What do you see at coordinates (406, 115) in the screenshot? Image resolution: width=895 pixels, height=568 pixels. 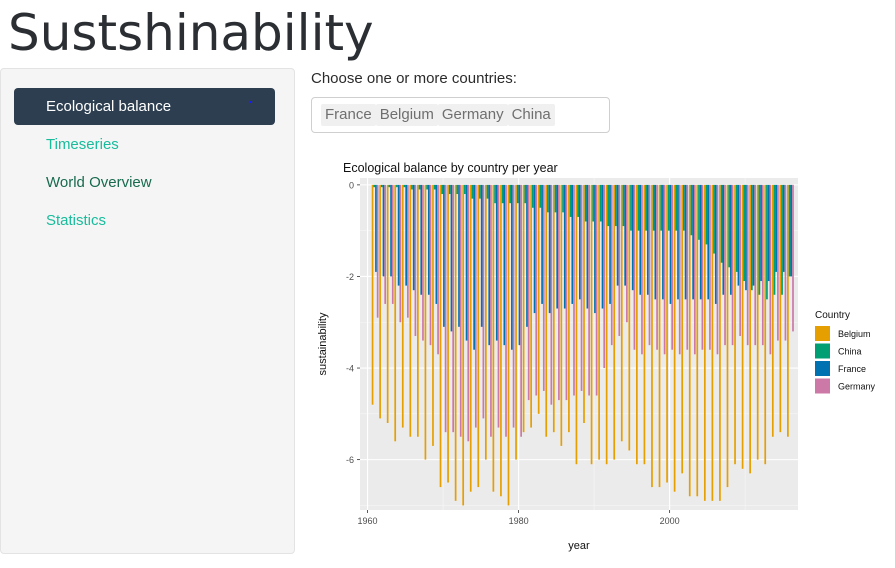 I see `country-chip-belgium: Belgium` at bounding box center [406, 115].